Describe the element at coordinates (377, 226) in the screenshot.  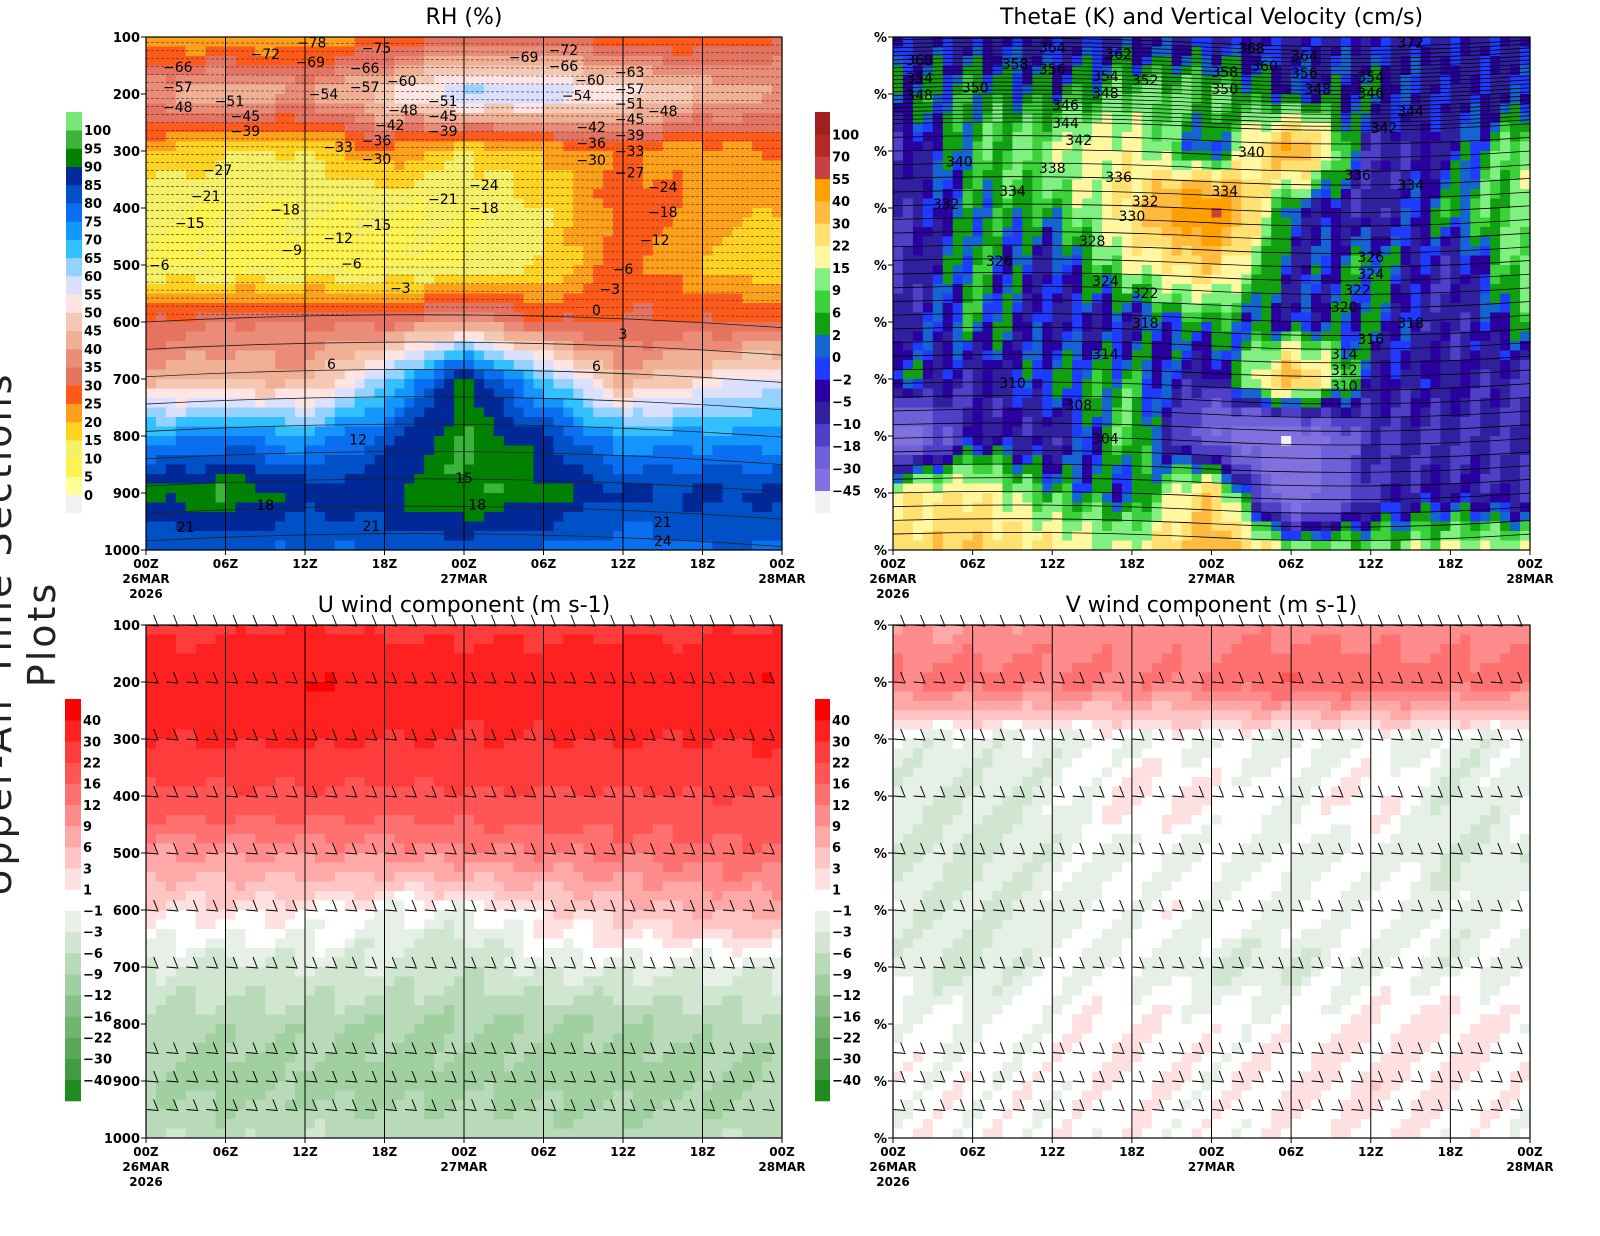
I see `contour-label: −15` at that location.